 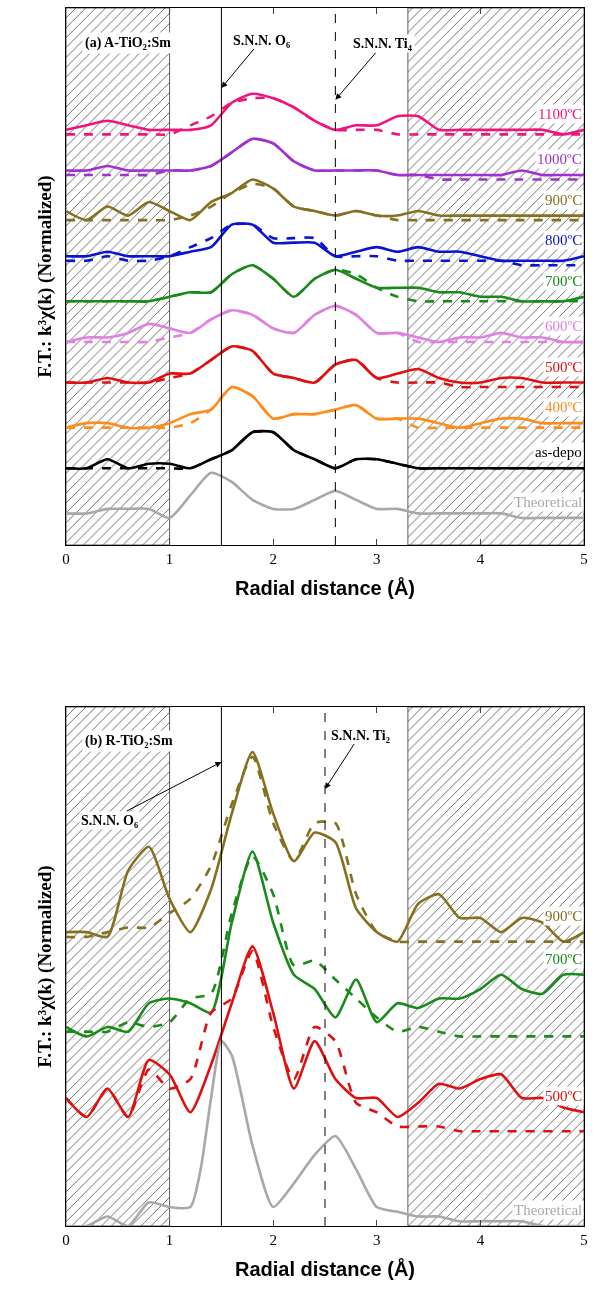 What do you see at coordinates (564, 240) in the screenshot?
I see `series-label: 800ºC` at bounding box center [564, 240].